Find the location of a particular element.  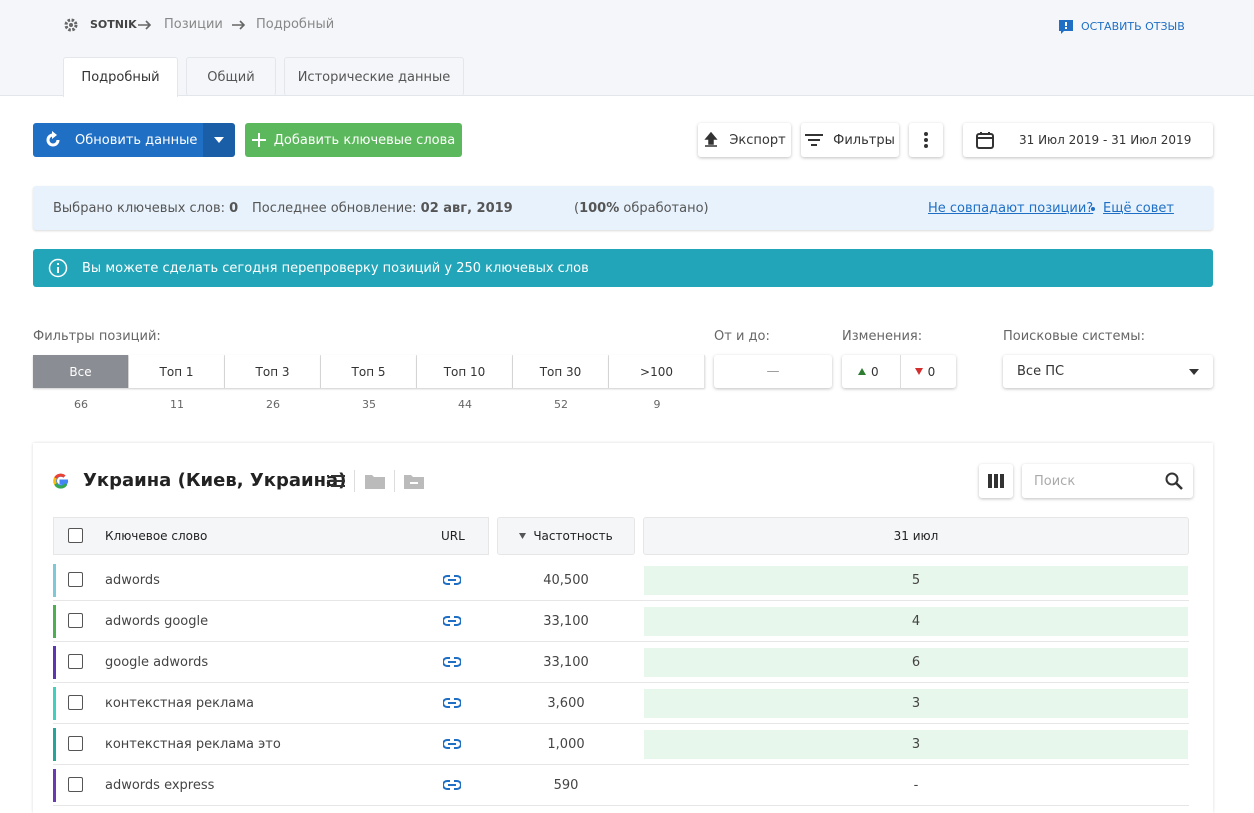

date-range: 31 Июл 2019 - 31 Июл 2019 is located at coordinates (1088, 140).